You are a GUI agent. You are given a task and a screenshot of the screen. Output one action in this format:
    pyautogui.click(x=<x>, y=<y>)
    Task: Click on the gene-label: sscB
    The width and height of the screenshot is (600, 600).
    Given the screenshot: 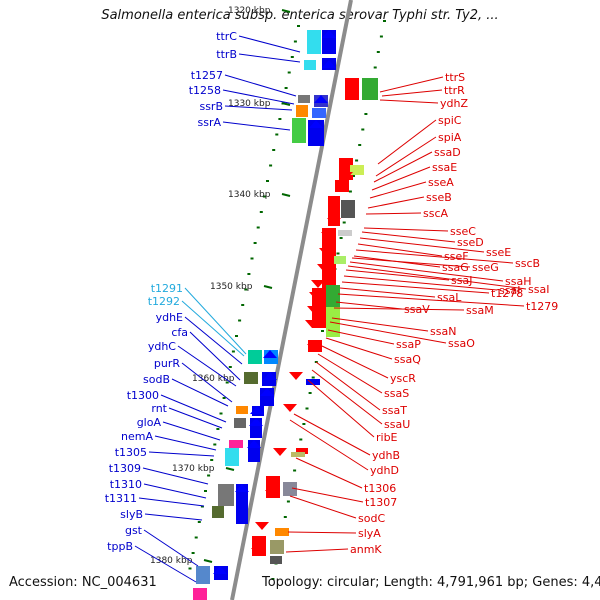 What is the action you would take?
    pyautogui.click(x=527, y=263)
    